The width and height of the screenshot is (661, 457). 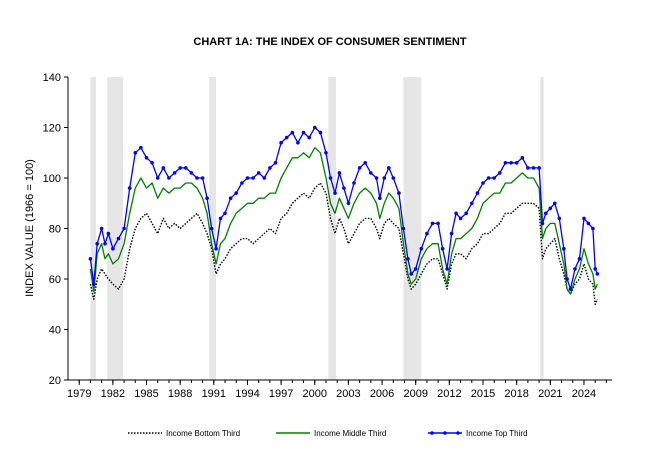 What do you see at coordinates (584, 394) in the screenshot?
I see `x-tick-label: 2024` at bounding box center [584, 394].